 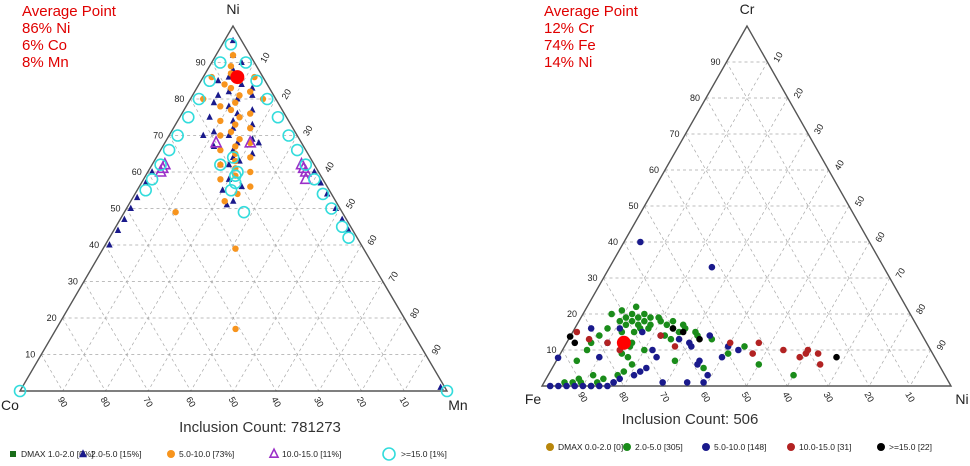 What do you see at coordinates (311, 454) in the screenshot?
I see `legend-label: 10.0-15.0 [11%]` at bounding box center [311, 454].